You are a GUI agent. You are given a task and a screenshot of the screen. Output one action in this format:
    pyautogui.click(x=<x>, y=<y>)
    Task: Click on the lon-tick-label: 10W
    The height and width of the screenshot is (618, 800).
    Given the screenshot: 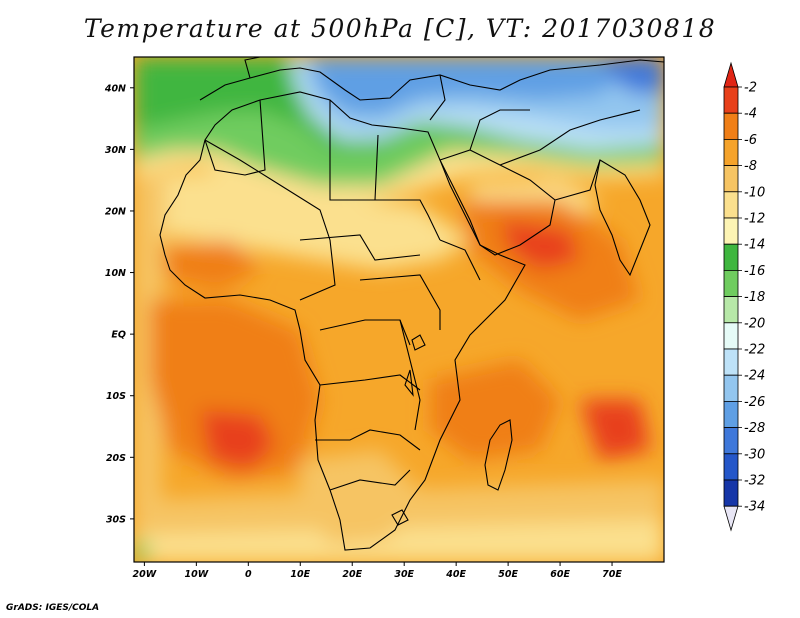 What is the action you would take?
    pyautogui.click(x=197, y=574)
    